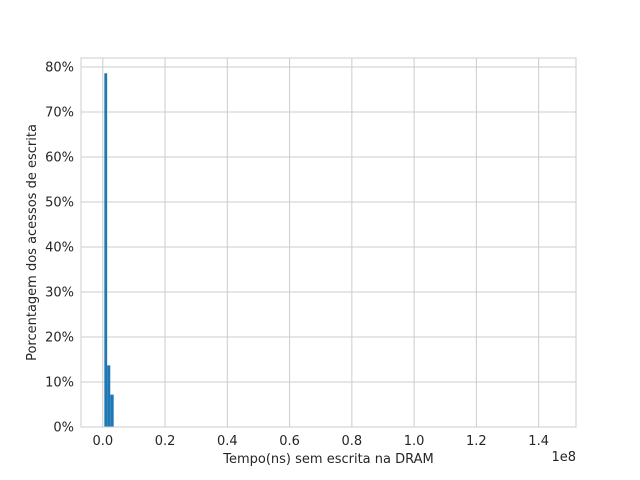  Describe the element at coordinates (59, 158) in the screenshot. I see `y-tick-label: 60%` at that location.